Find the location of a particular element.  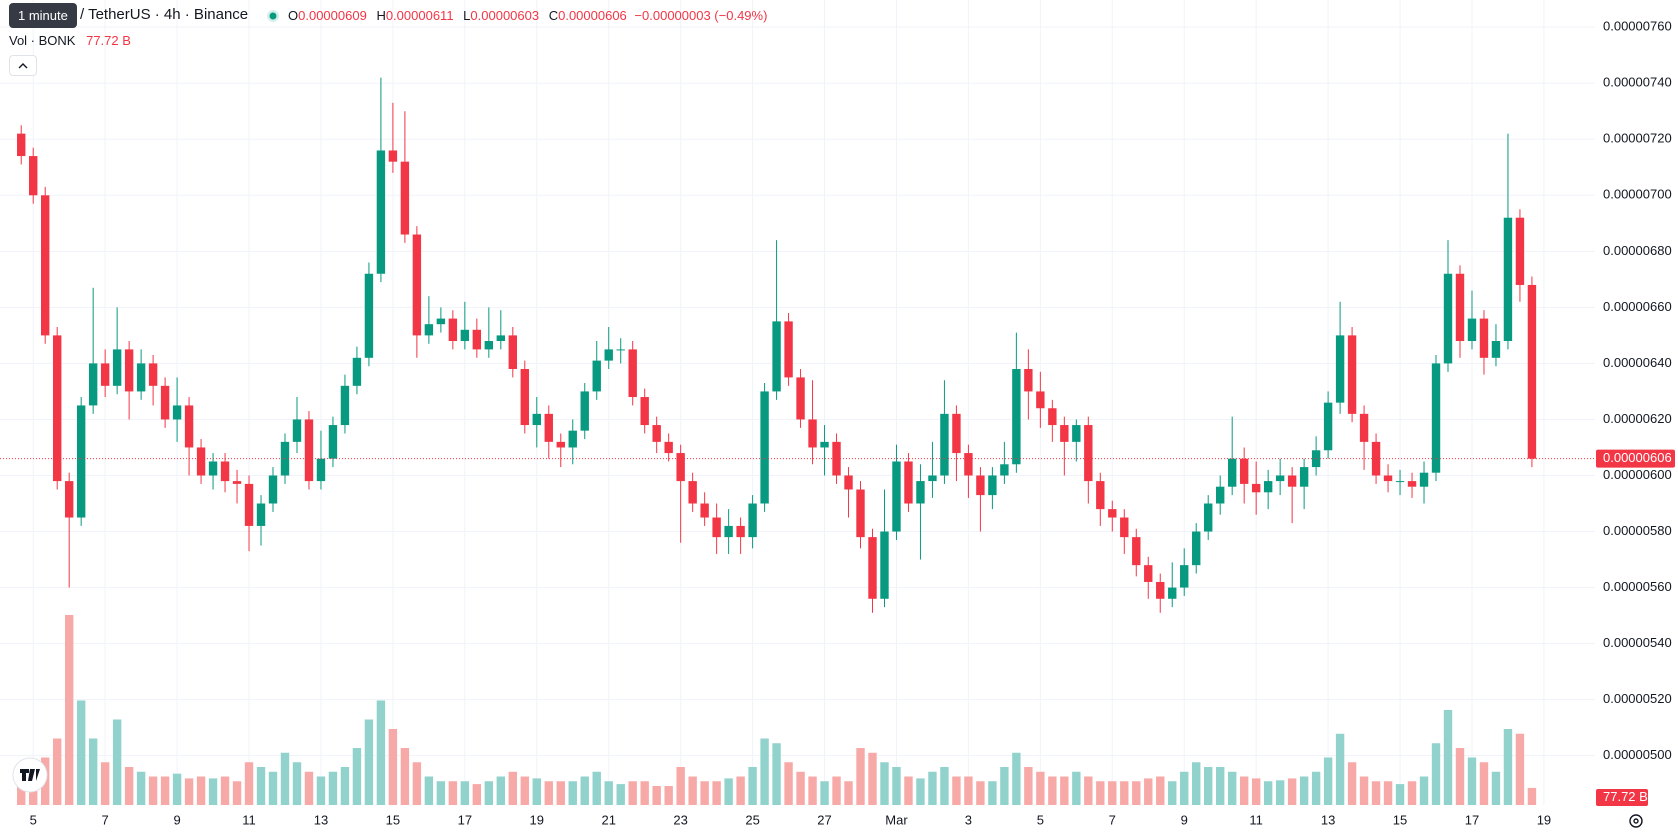

settings-ring is located at coordinates (1636, 821).